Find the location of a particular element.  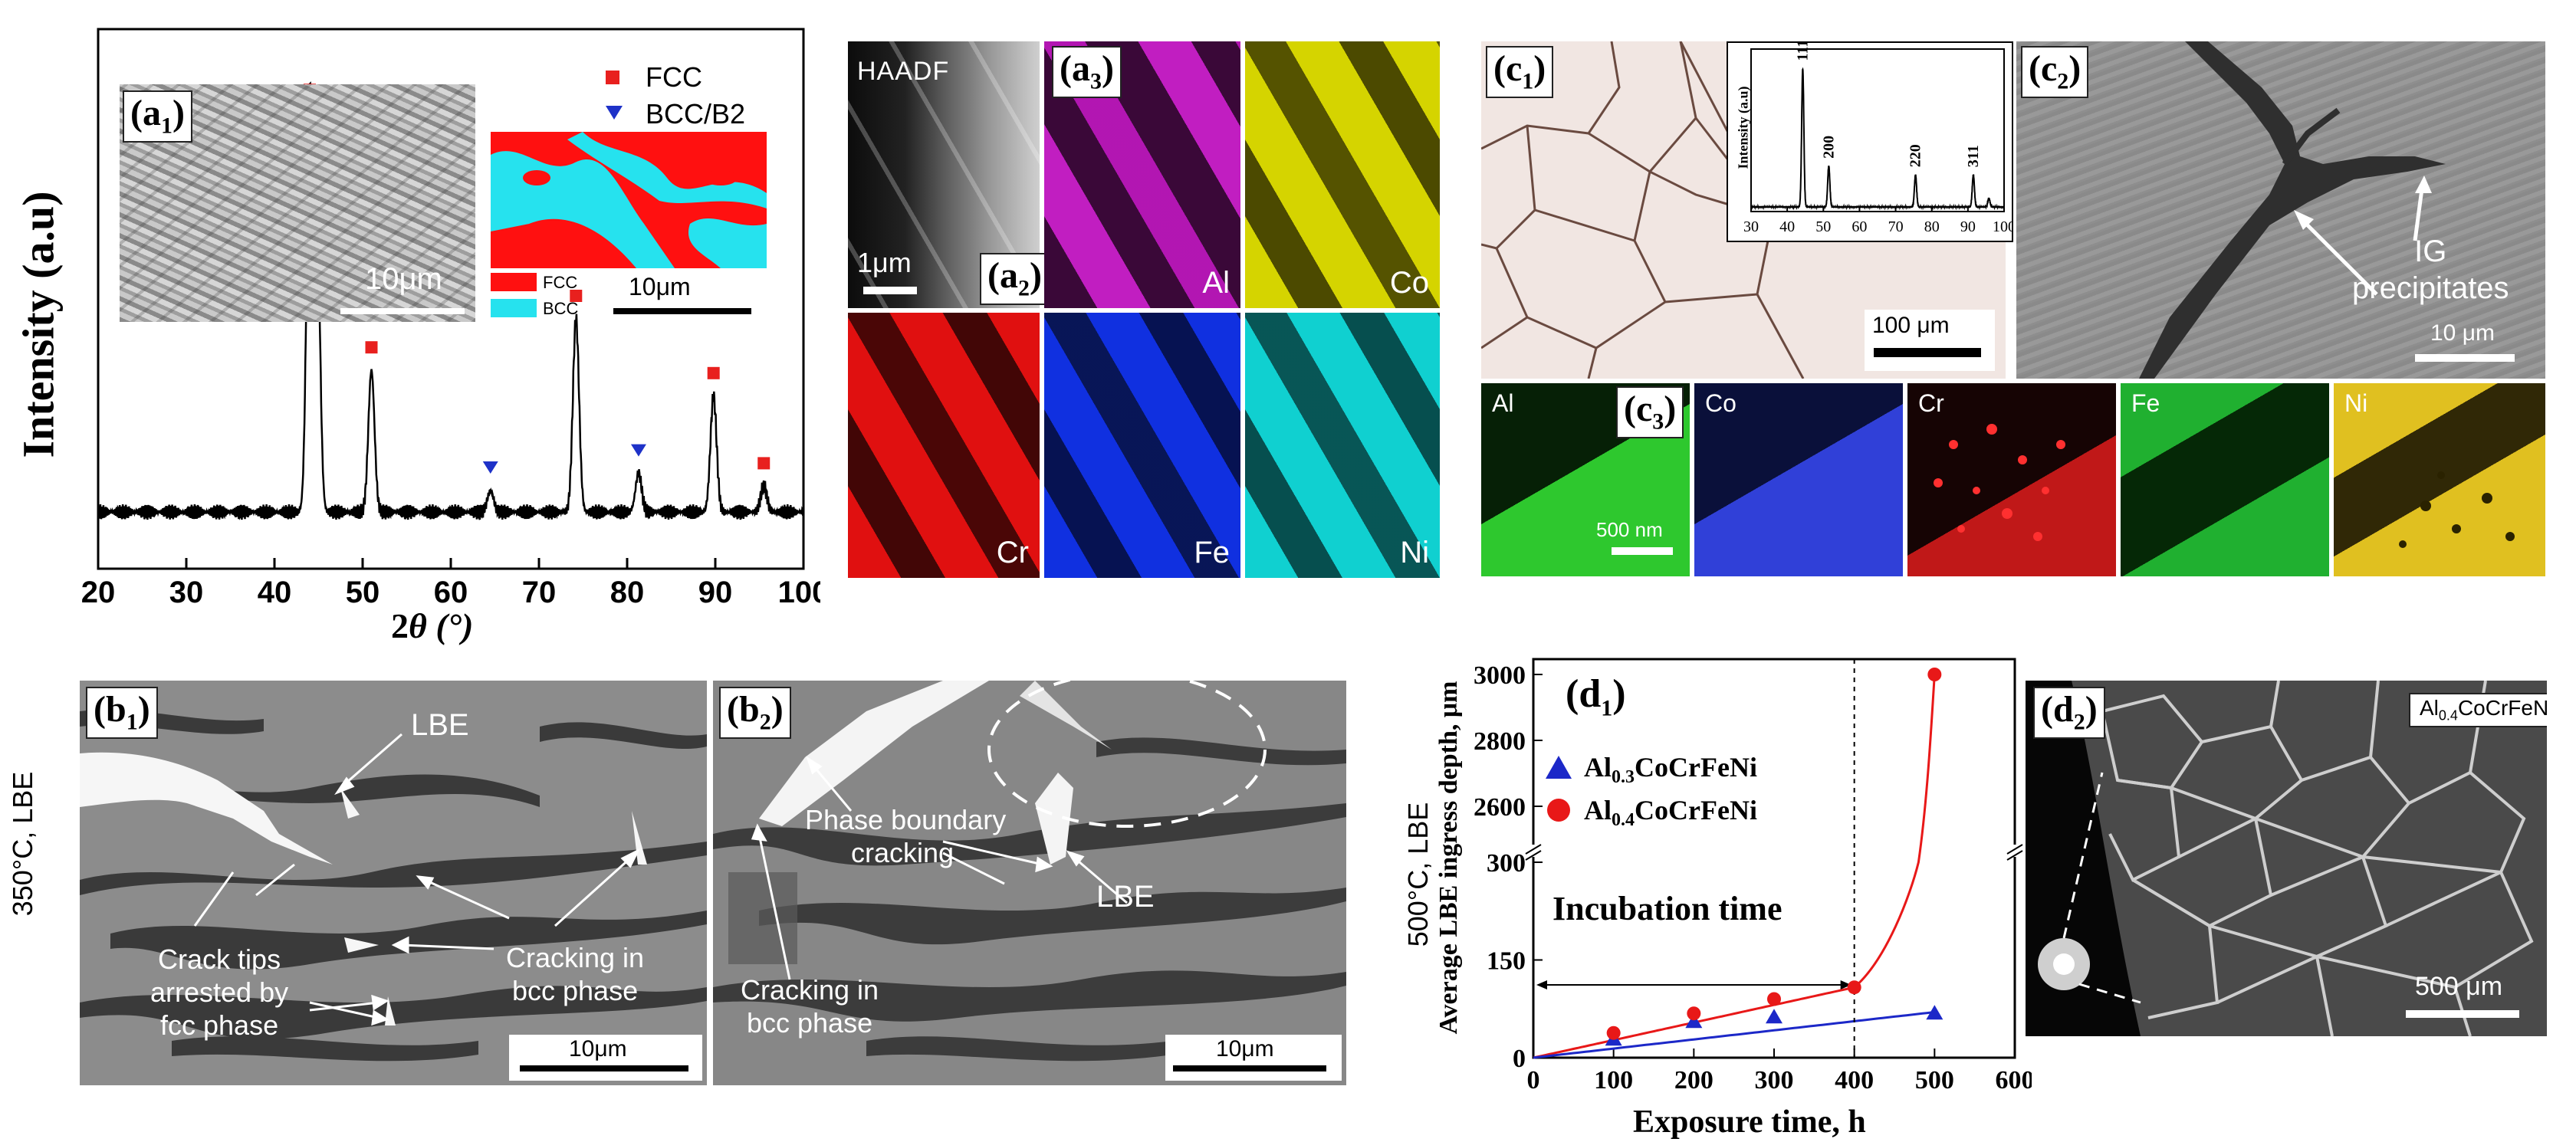

panel-c2-micrograph: IG precipitates 10 μm is located at coordinates (2281, 210).